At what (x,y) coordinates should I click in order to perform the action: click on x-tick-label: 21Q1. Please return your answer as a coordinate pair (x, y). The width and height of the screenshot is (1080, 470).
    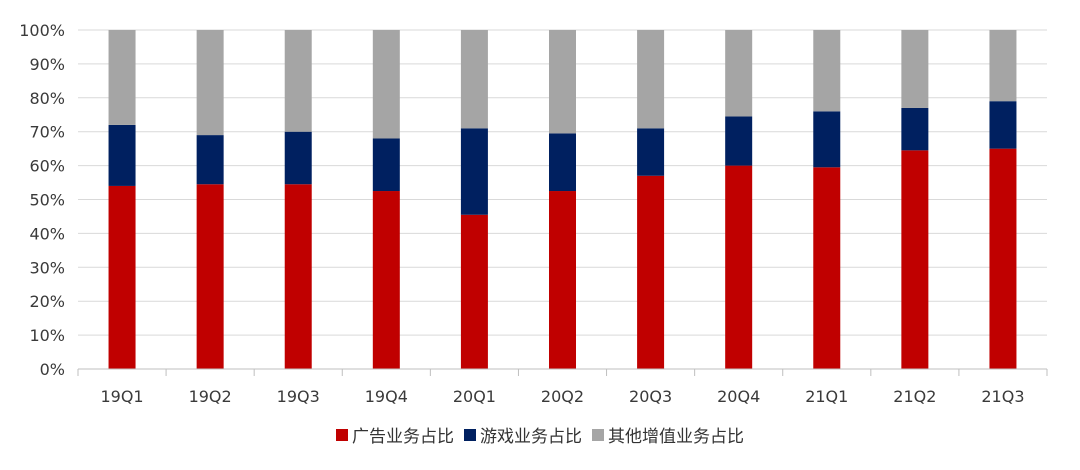
    Looking at the image, I should click on (826, 396).